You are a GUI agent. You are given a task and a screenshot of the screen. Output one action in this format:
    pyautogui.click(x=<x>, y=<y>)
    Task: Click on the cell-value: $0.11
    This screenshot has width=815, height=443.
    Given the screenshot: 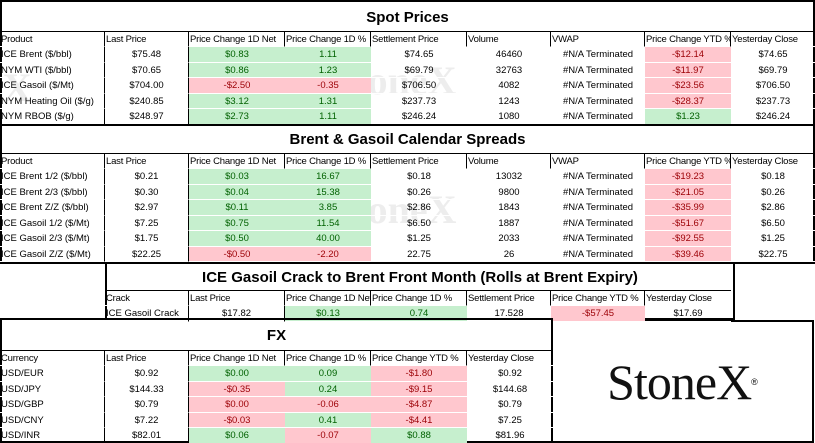 What is the action you would take?
    pyautogui.click(x=237, y=208)
    